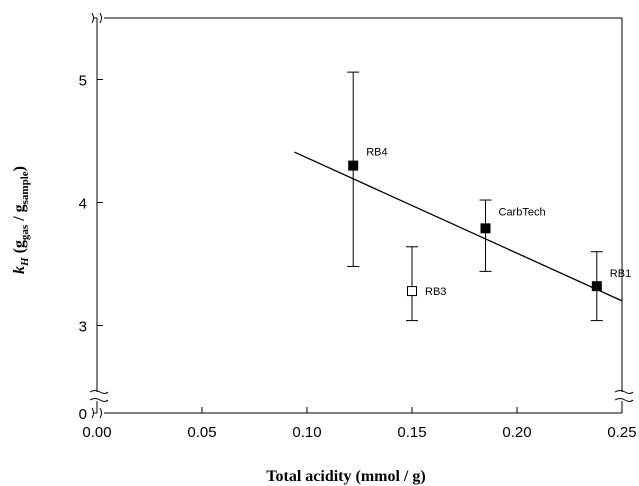 The image size is (639, 486). What do you see at coordinates (19, 270) in the screenshot?
I see `y-axis-title-base: k` at bounding box center [19, 270].